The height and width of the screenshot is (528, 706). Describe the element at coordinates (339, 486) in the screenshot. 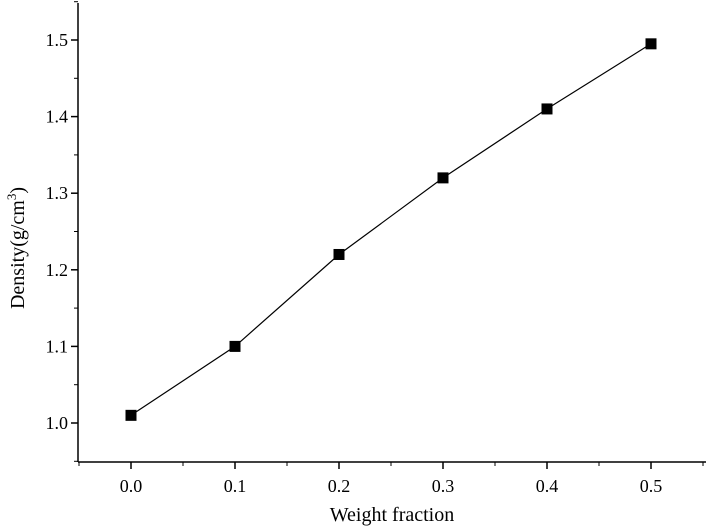

I see `x-tick-label: 0.2` at that location.